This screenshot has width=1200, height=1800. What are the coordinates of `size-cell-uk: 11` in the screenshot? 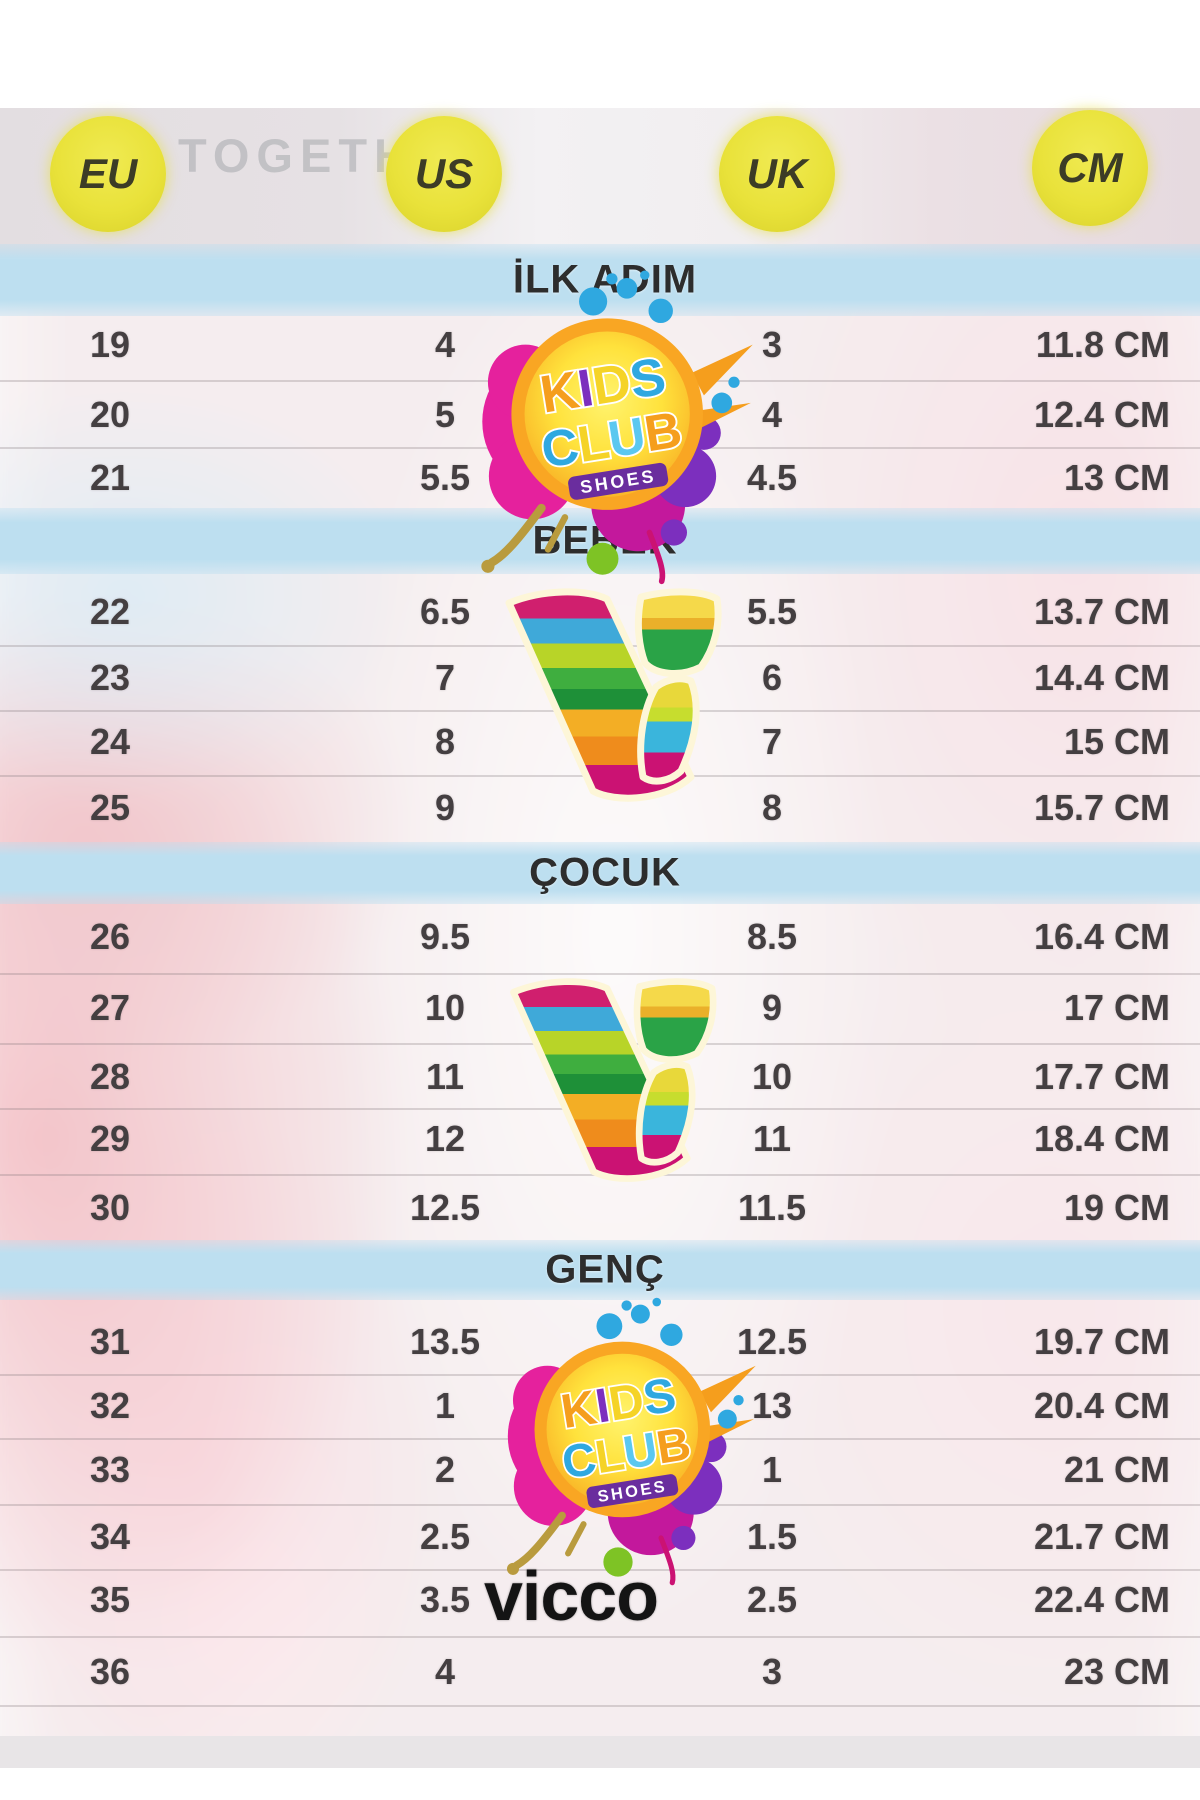 It's located at (772, 1138).